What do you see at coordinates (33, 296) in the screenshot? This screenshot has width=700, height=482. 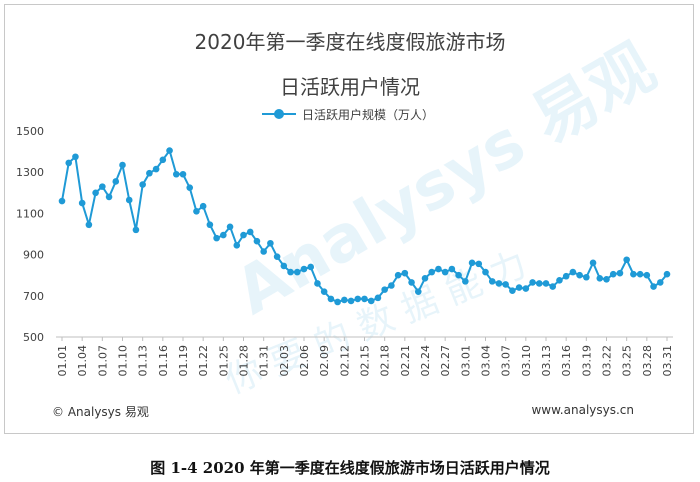 I see `y-tick-label: 700` at bounding box center [33, 296].